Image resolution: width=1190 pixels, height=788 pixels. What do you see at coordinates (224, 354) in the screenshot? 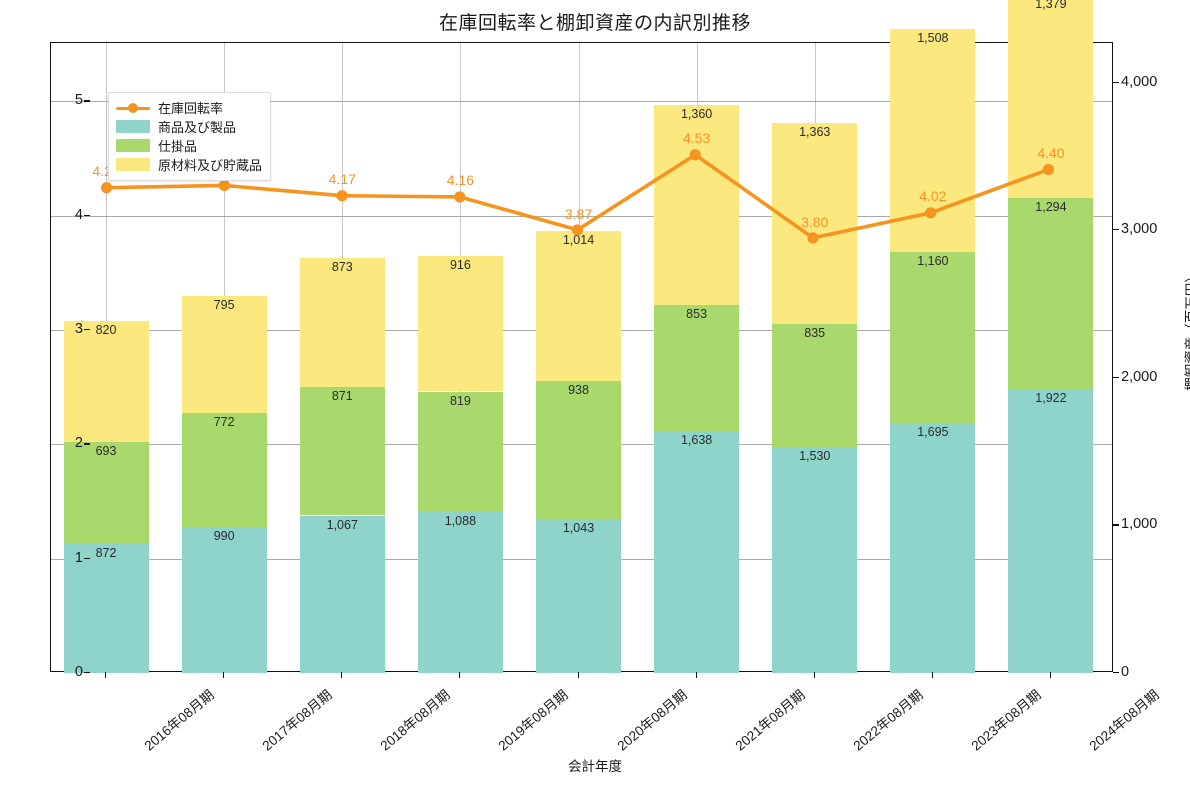
I see `bar-segment: 795` at bounding box center [224, 354].